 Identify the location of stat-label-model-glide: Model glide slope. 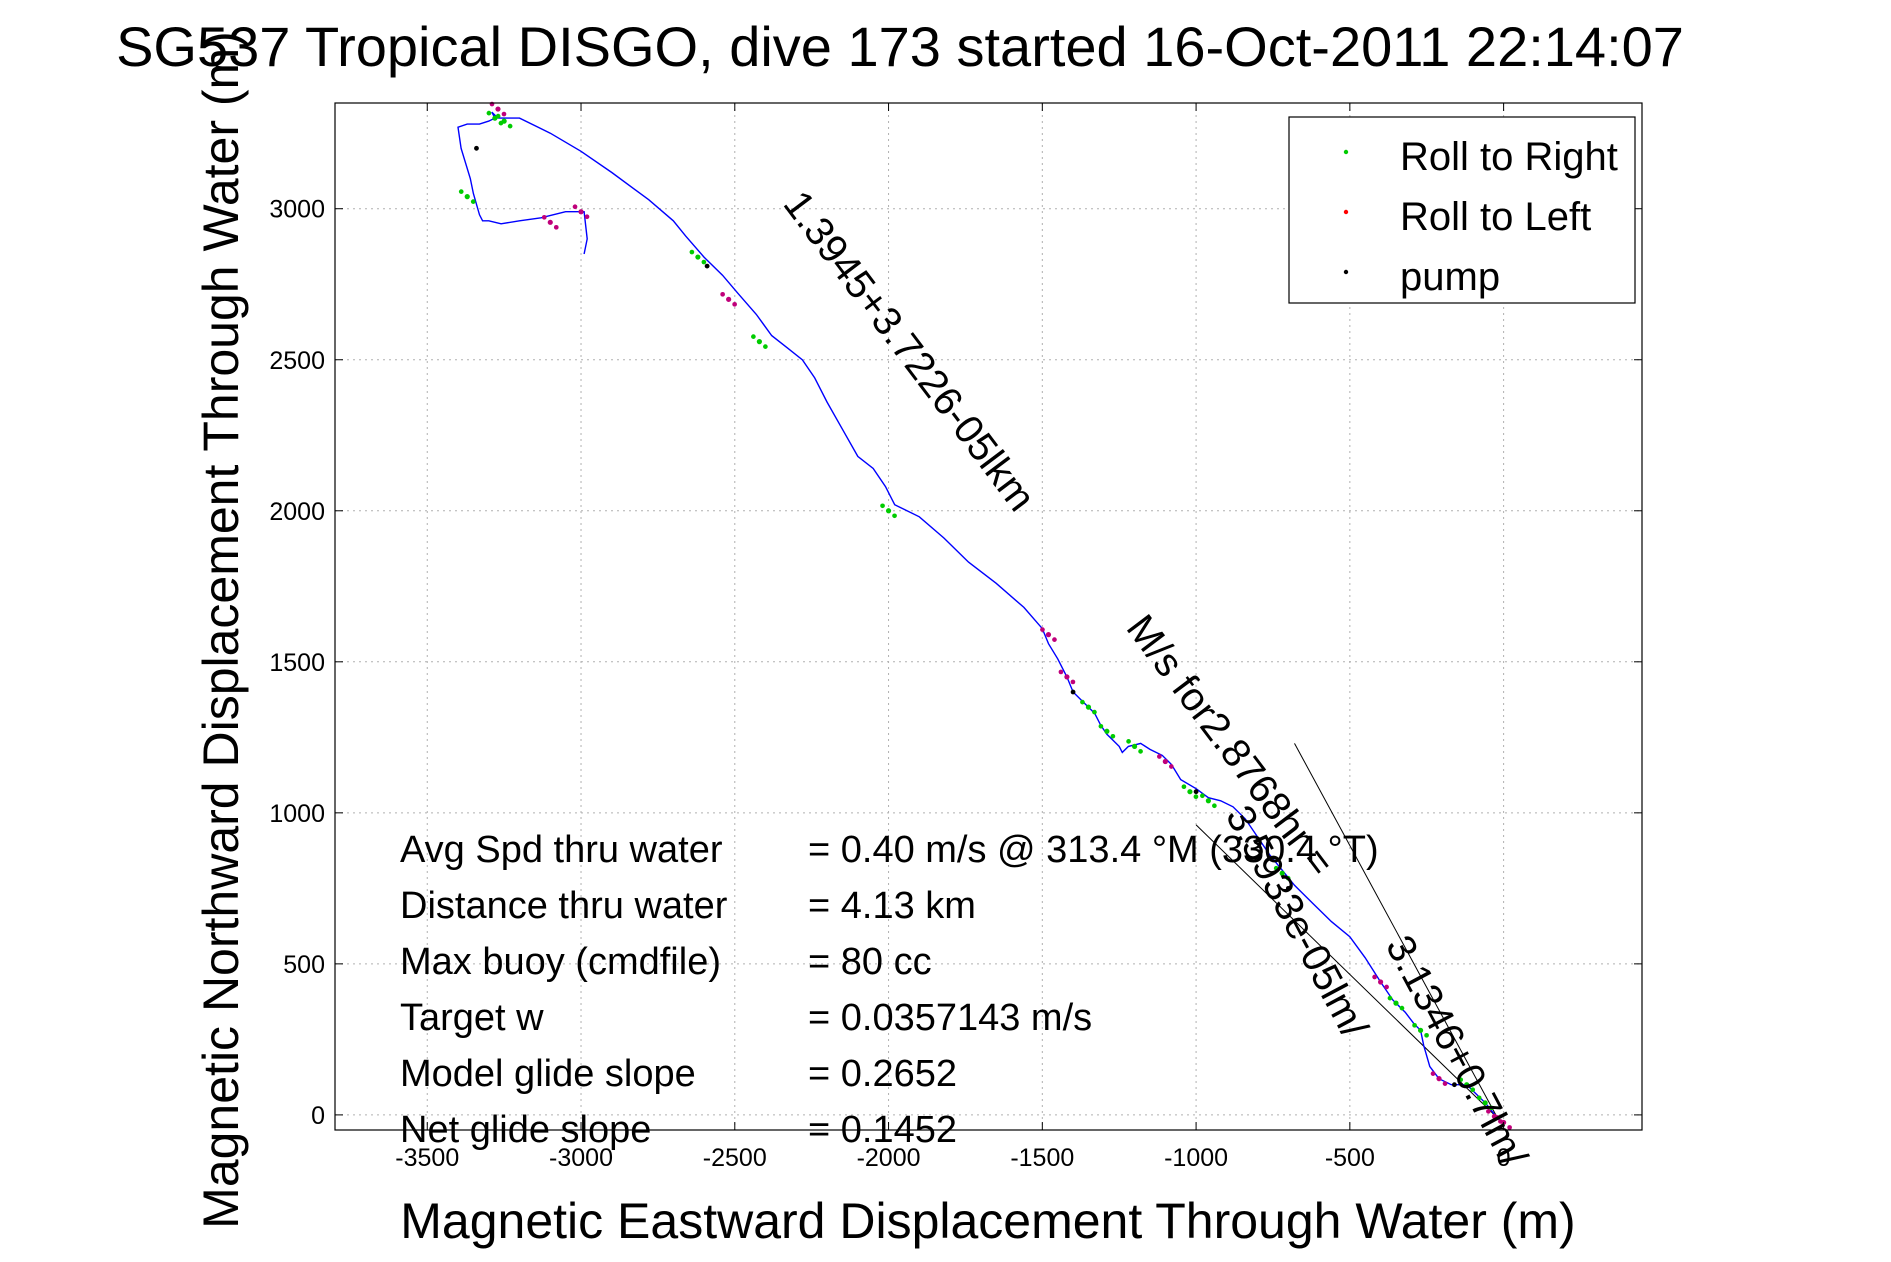
(548, 1074).